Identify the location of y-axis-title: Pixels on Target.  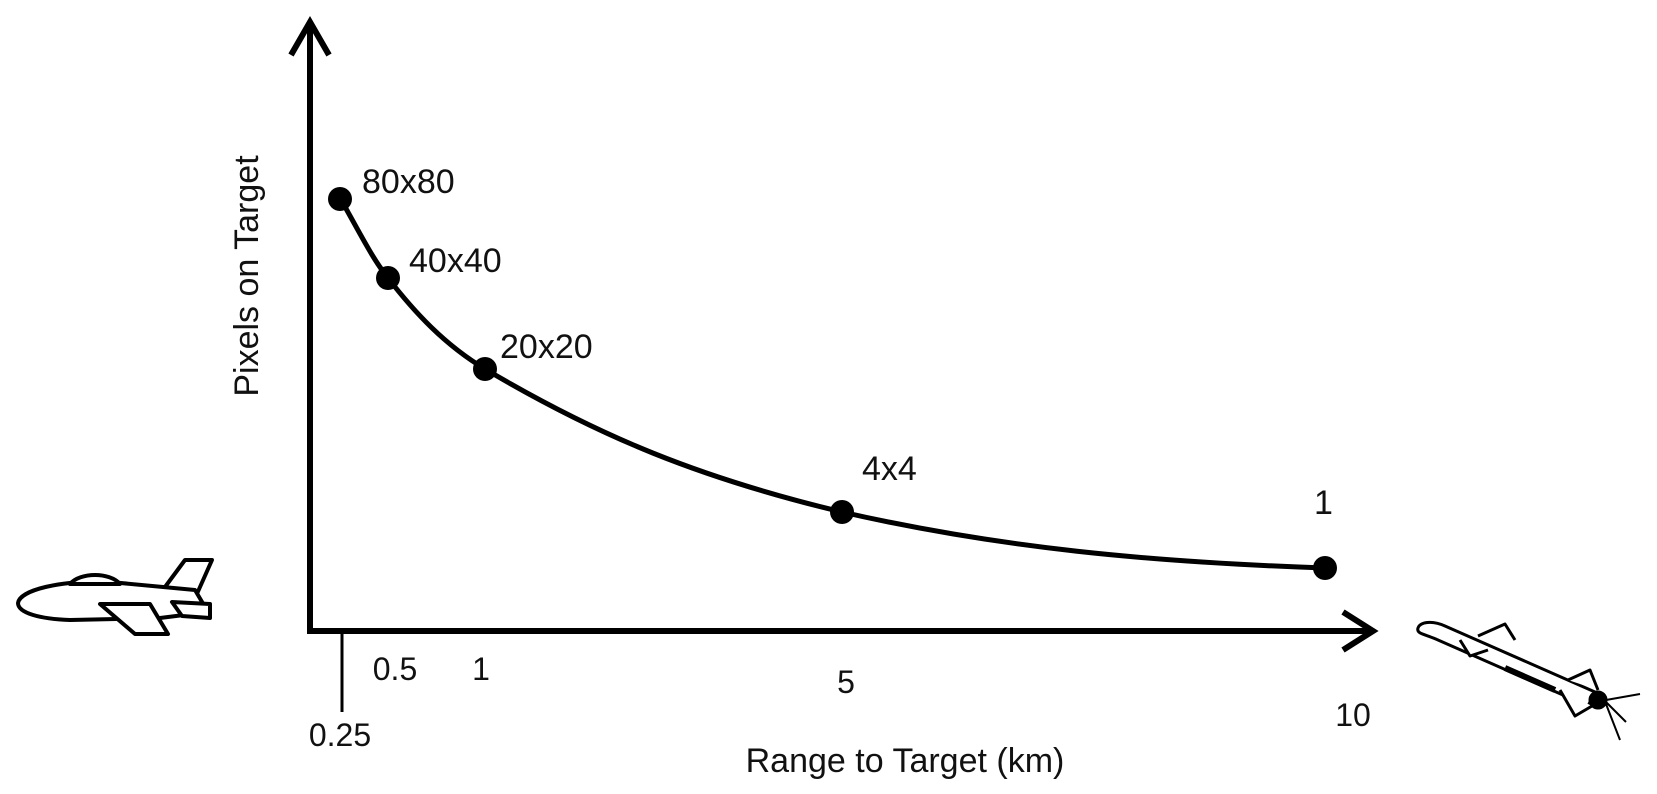
(247, 276).